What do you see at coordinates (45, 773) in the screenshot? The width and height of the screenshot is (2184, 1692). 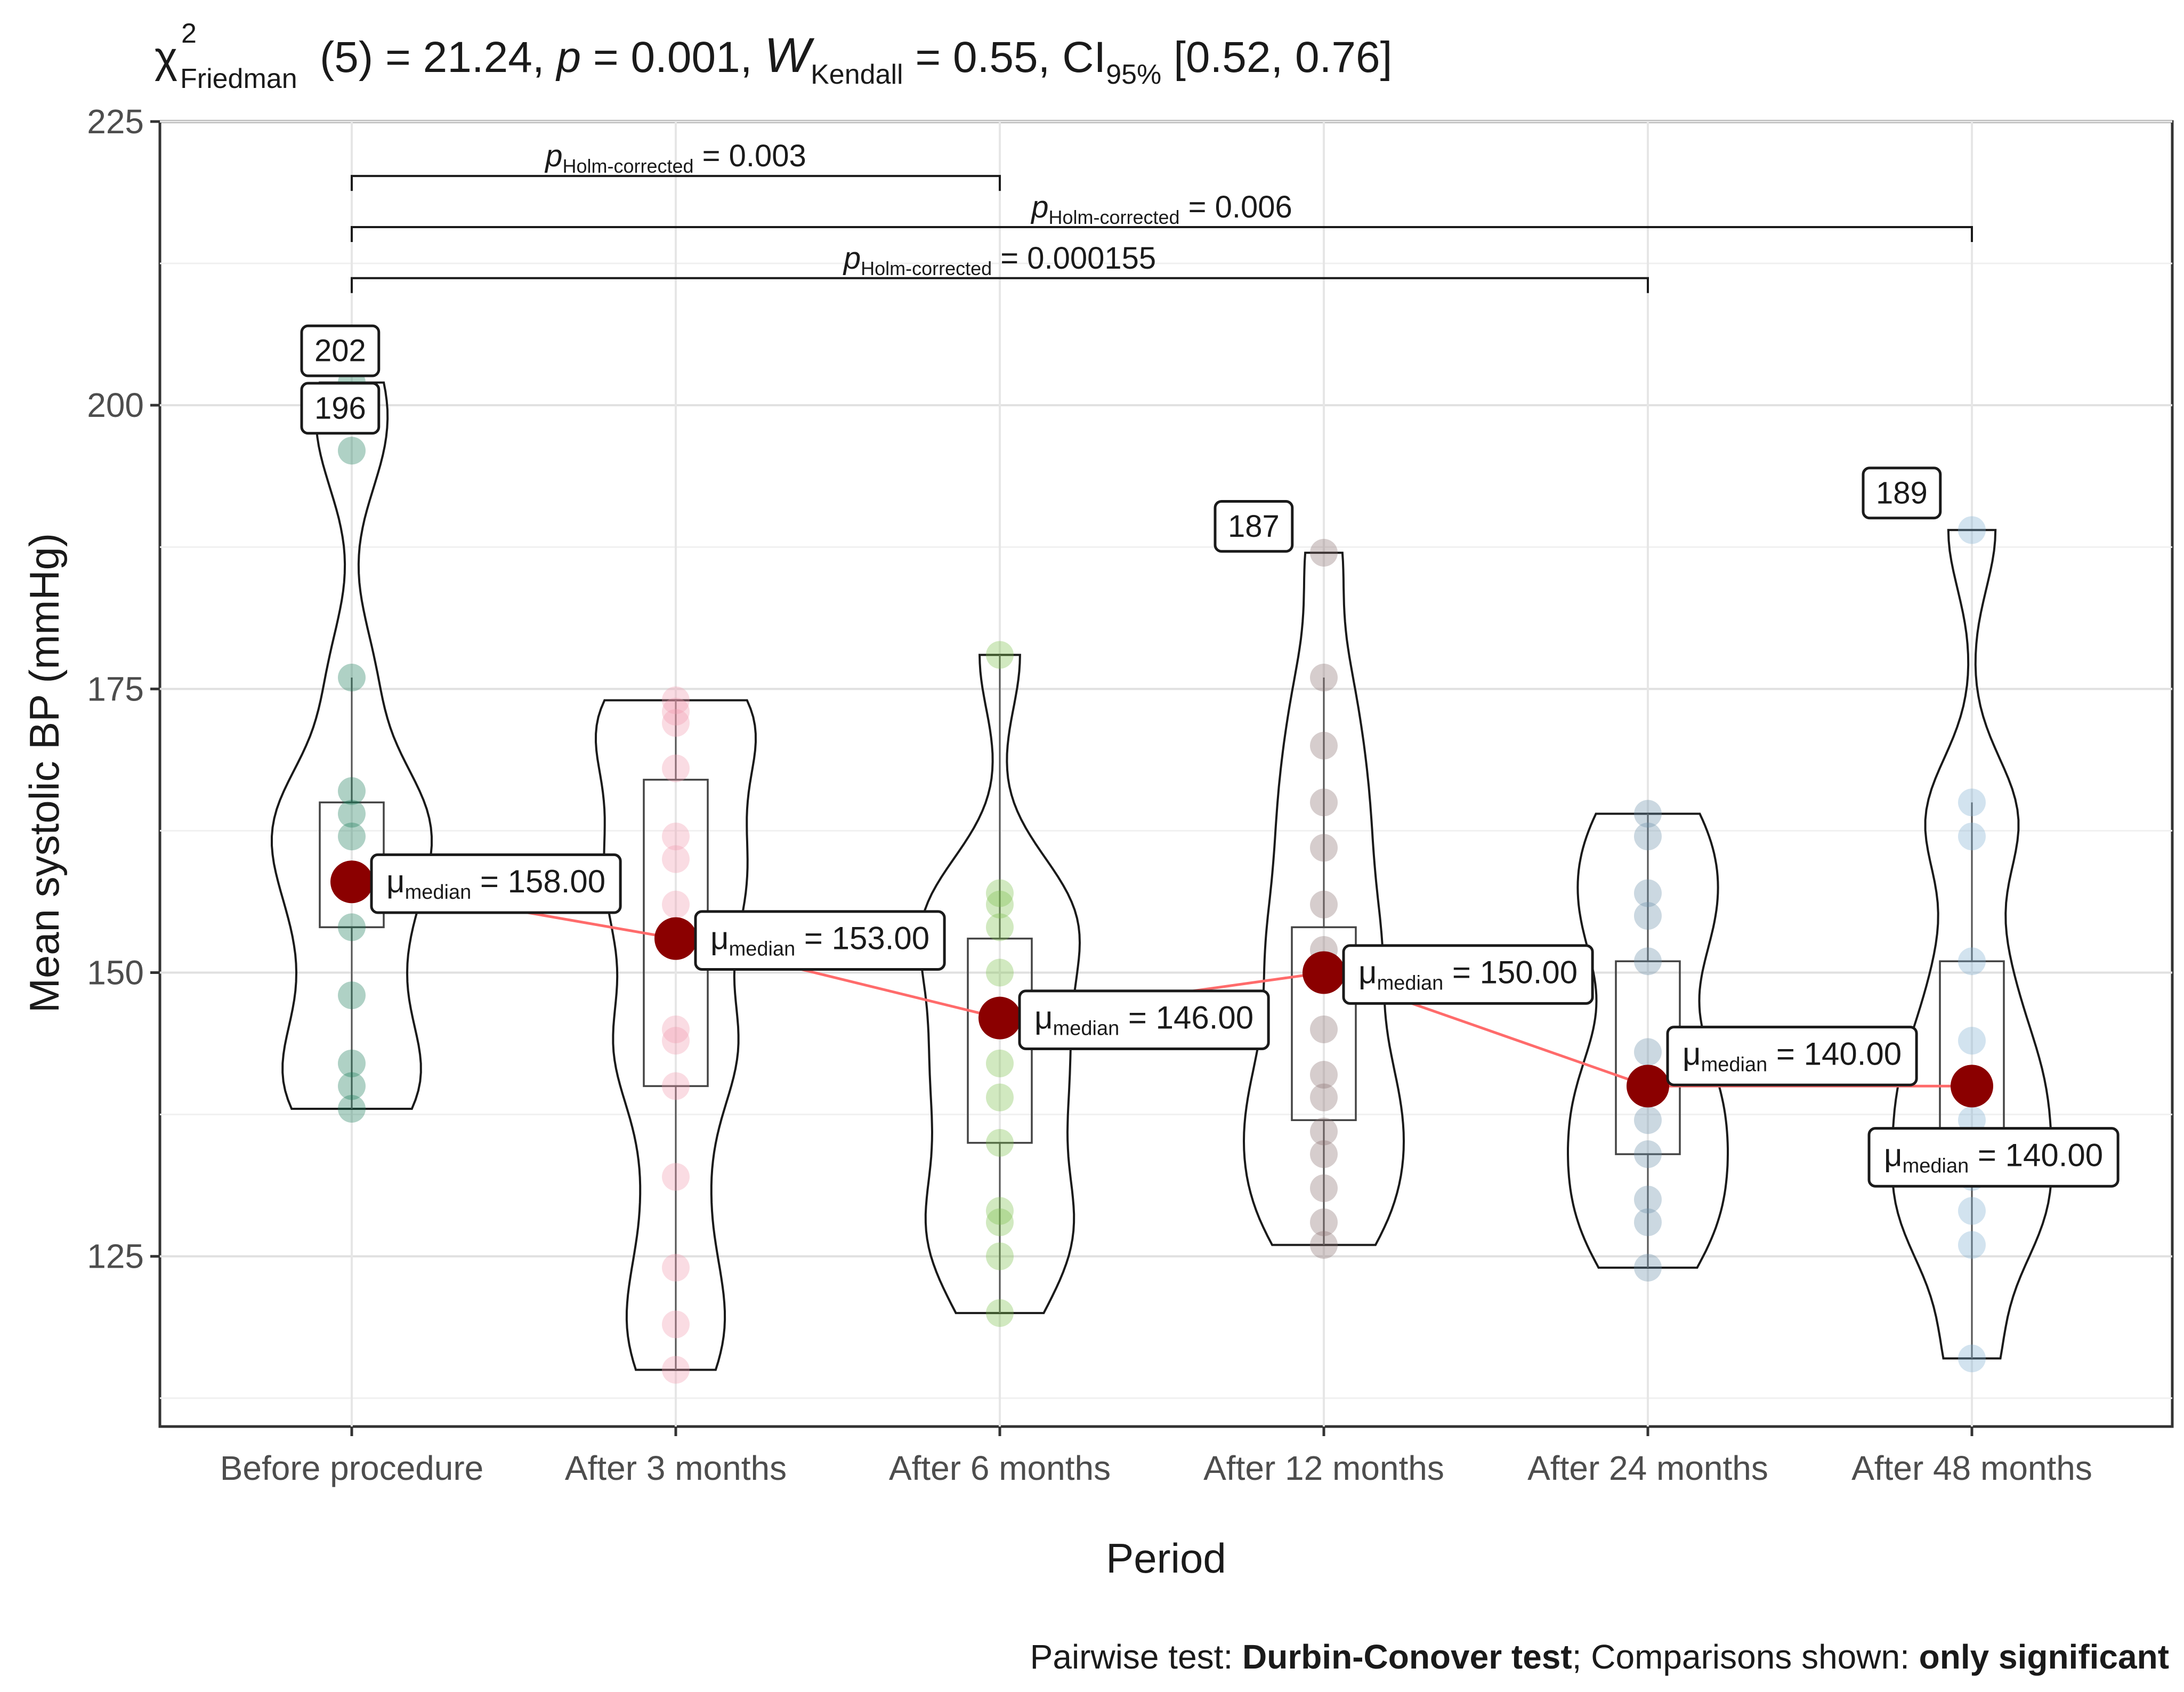 I see `y-axis-title: Mean systolic BP (mmHg)` at bounding box center [45, 773].